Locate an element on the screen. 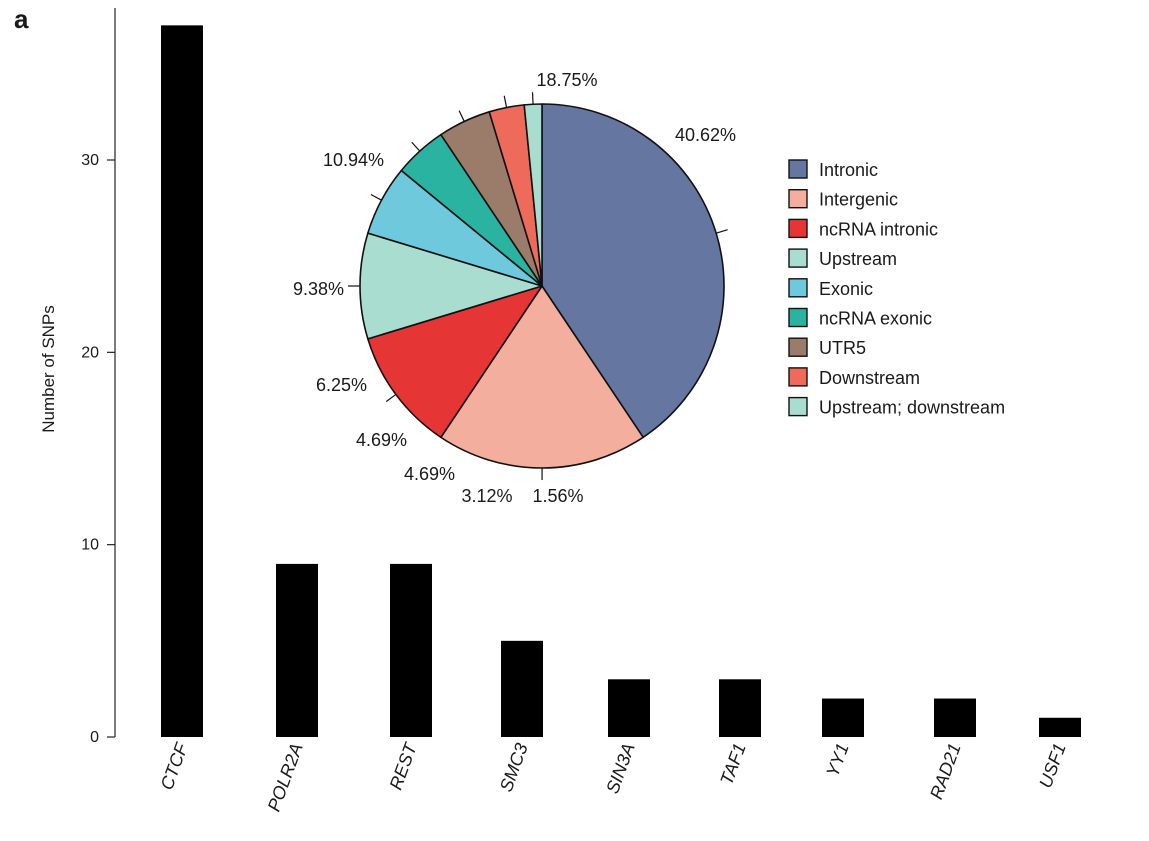  legend-label-utr5: UTR5 is located at coordinates (842, 348).